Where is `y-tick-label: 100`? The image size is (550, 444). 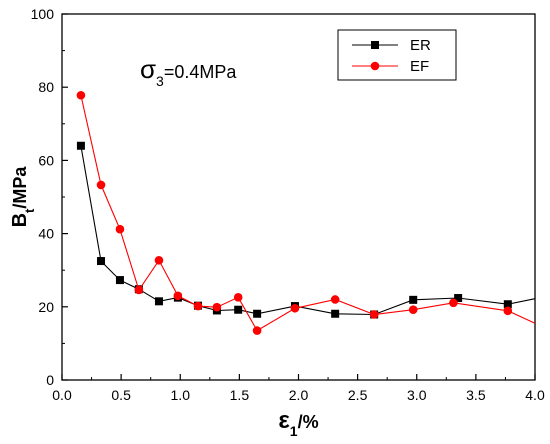 y-tick-label: 100 is located at coordinates (43, 14).